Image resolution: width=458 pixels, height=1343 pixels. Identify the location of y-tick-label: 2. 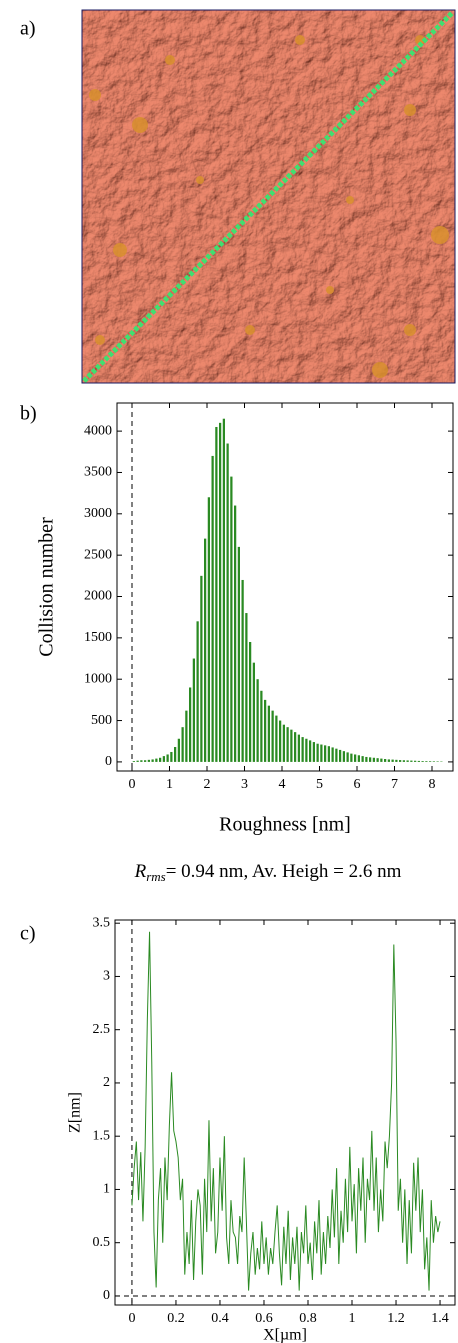
(106, 1082).